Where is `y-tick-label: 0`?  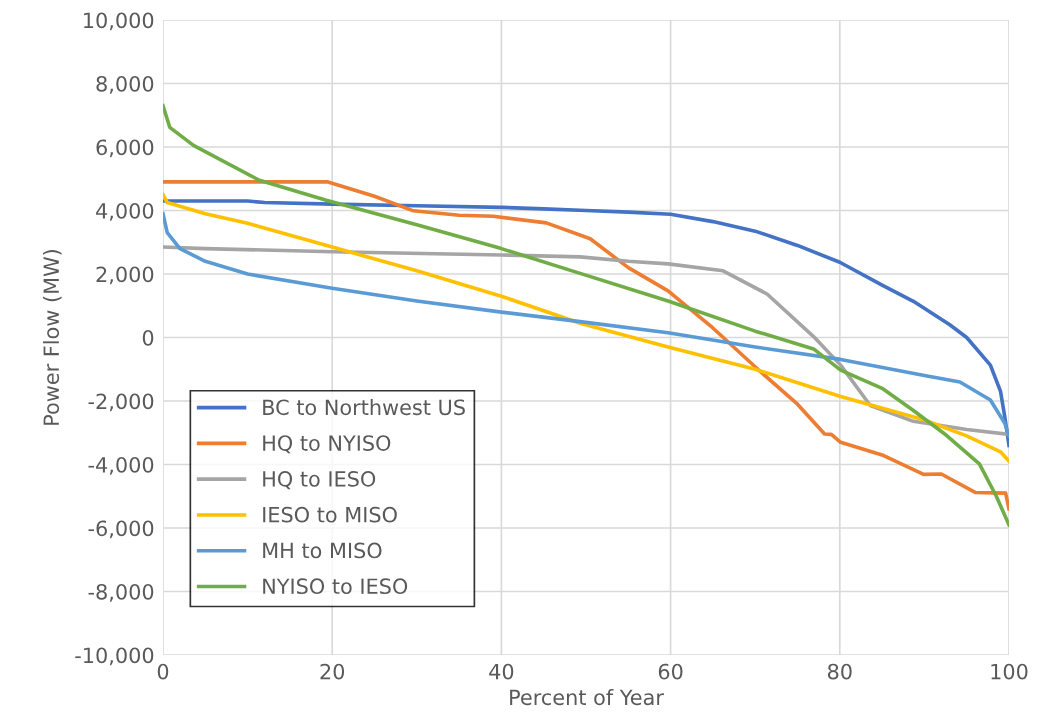 y-tick-label: 0 is located at coordinates (148, 337).